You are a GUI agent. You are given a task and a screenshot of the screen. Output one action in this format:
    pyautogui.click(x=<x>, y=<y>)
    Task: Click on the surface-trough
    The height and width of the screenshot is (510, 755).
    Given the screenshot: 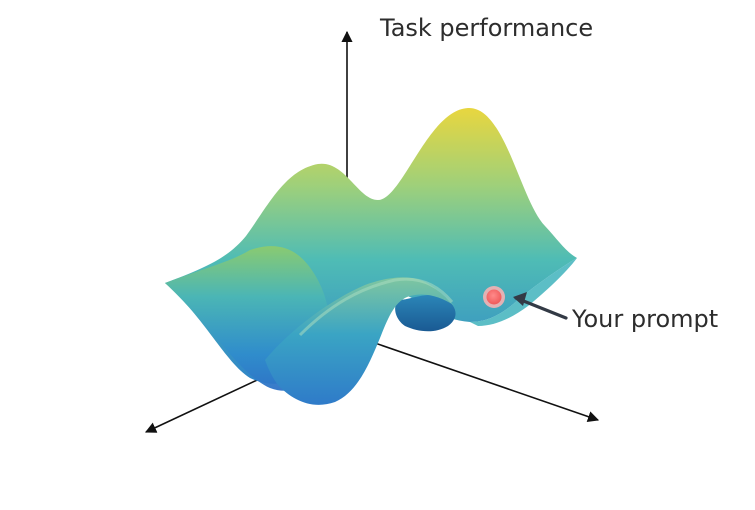 What is the action you would take?
    pyautogui.click(x=425, y=313)
    